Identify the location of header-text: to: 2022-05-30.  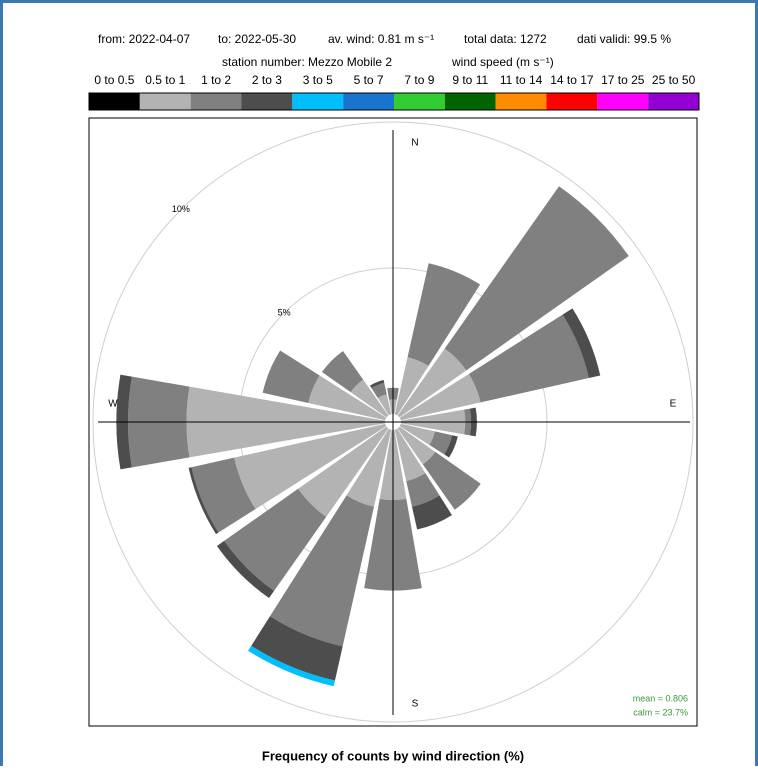
(257, 39).